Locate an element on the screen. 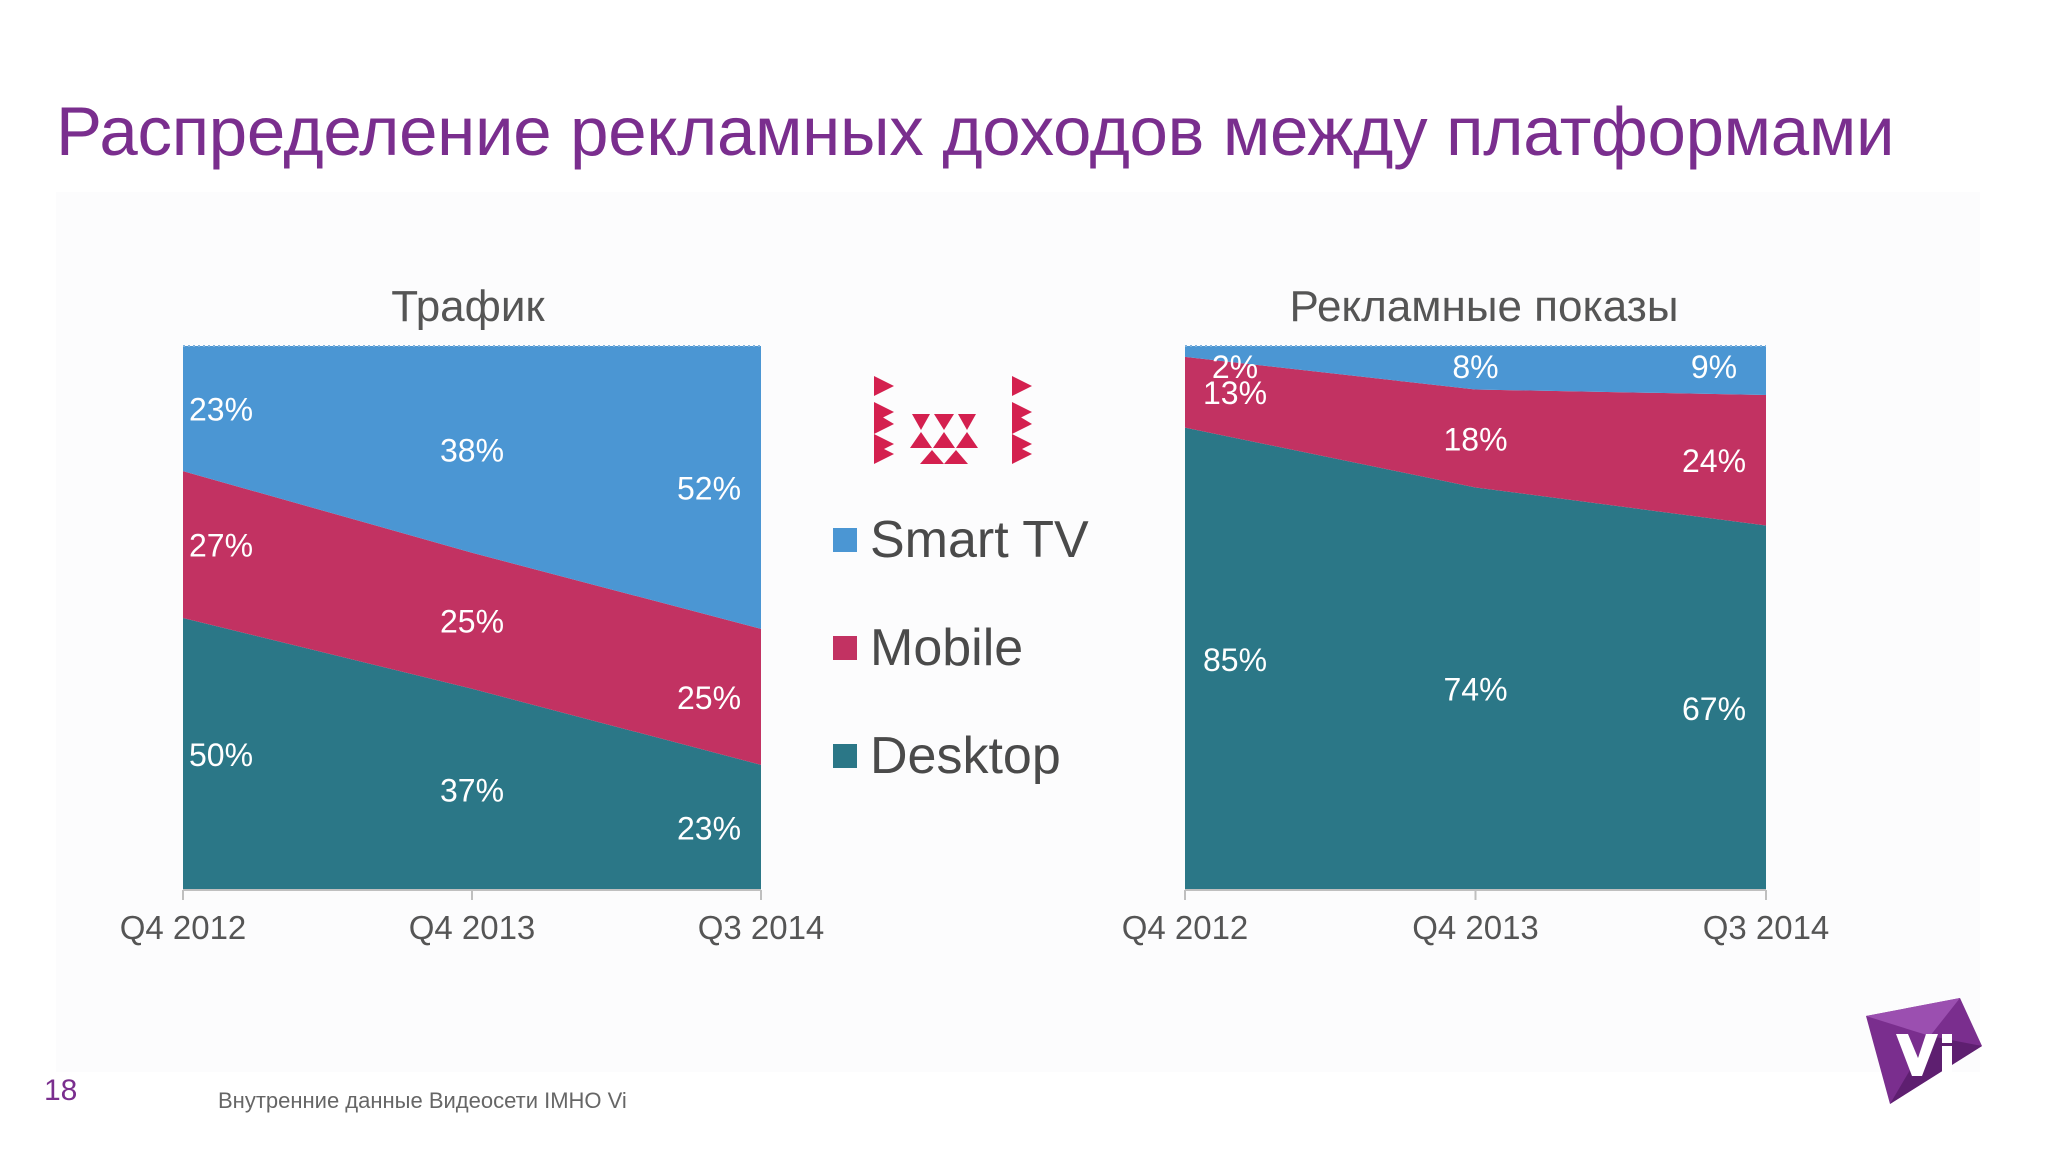 Image resolution: width=2048 pixels, height=1152 pixels. data-label-smart-tv: 23% is located at coordinates (221, 410).